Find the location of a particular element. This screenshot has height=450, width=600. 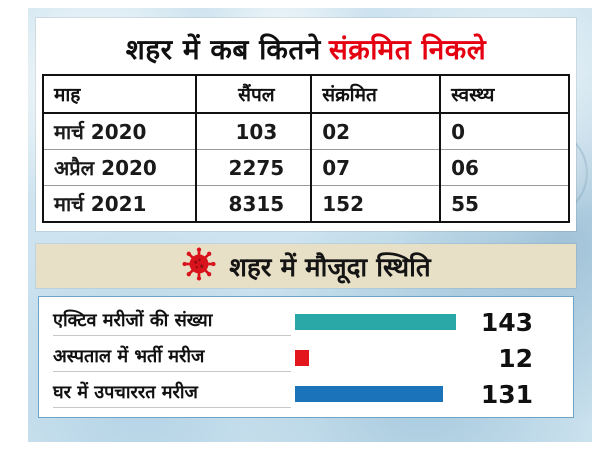

cell-month: अप्रैल 2020 is located at coordinates (119, 167).